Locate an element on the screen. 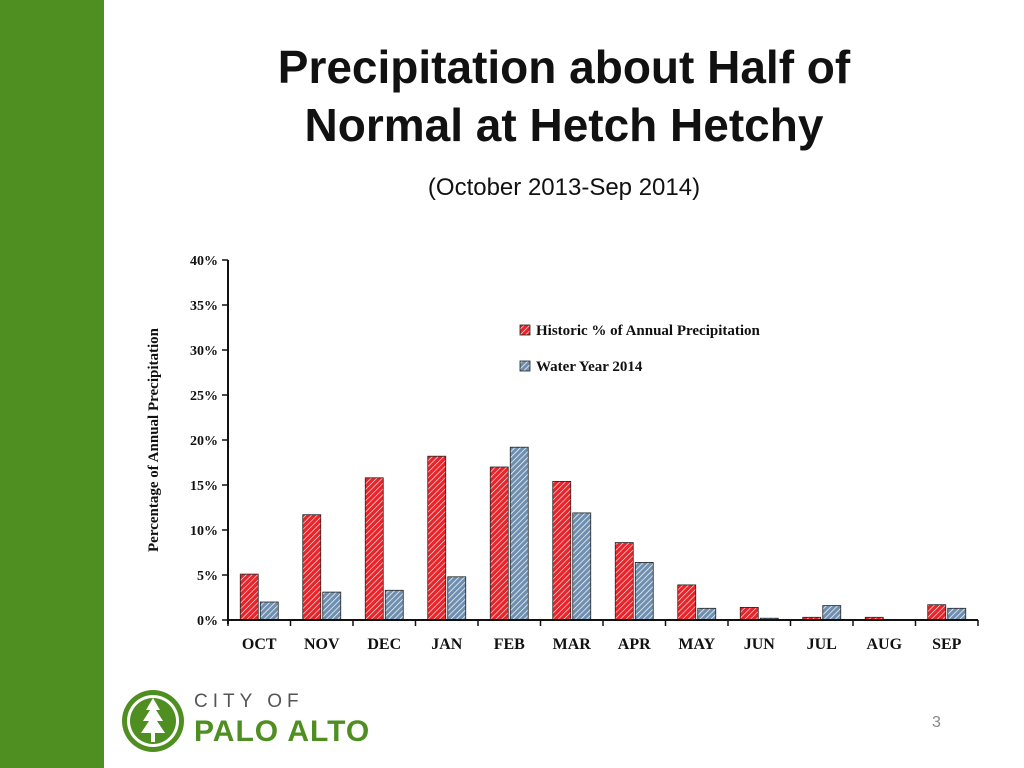 This screenshot has width=1024, height=768. slide-subtitle: (October 2013-Sep 2014) is located at coordinates (564, 187).